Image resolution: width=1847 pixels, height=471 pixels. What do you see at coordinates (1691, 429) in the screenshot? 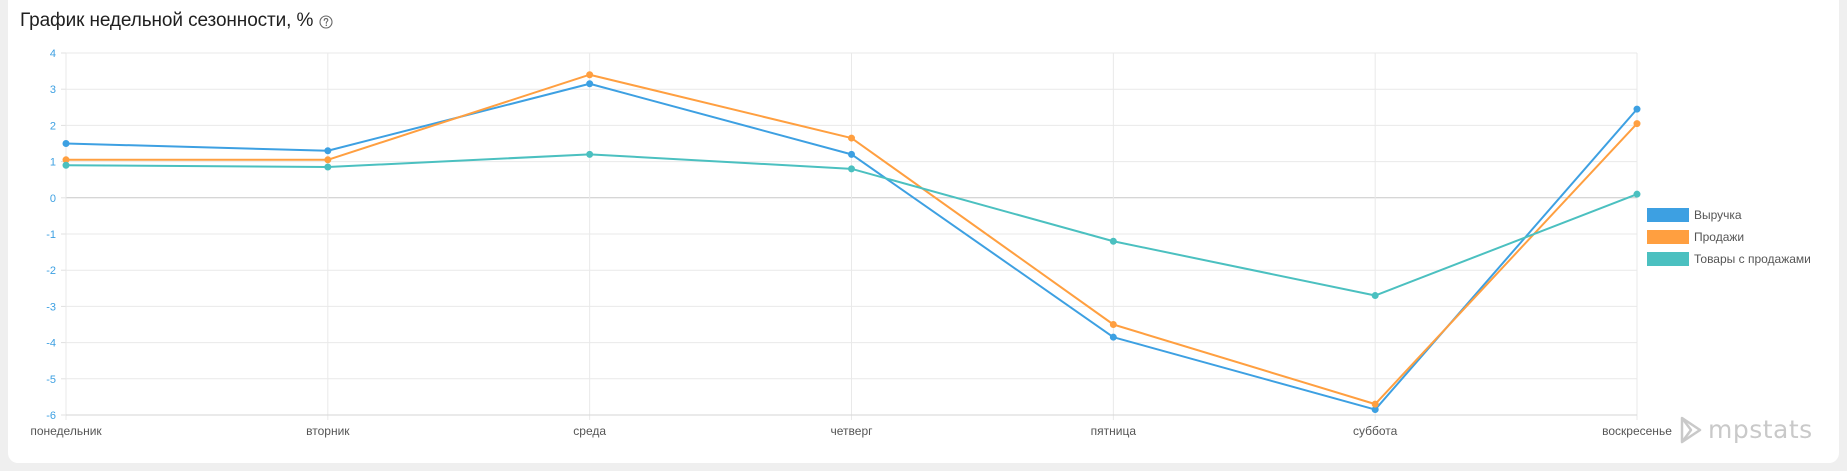
I see `mpstats-logo-icon` at bounding box center [1691, 429].